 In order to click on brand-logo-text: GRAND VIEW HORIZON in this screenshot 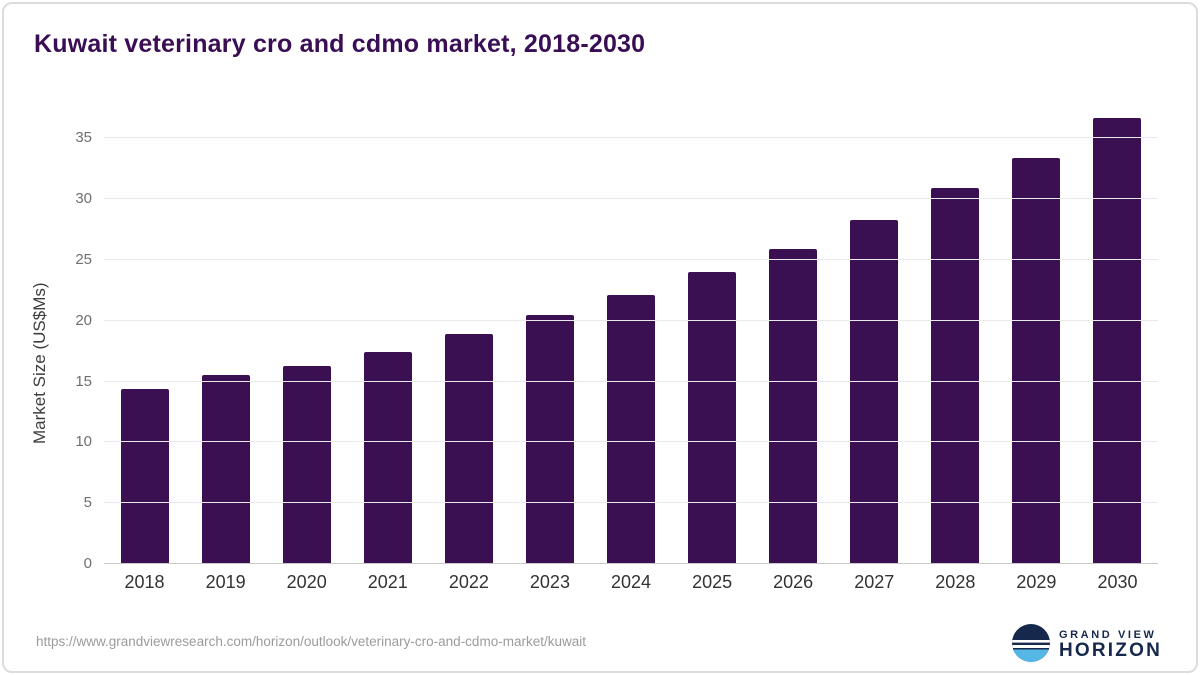, I will do `click(1110, 645)`.